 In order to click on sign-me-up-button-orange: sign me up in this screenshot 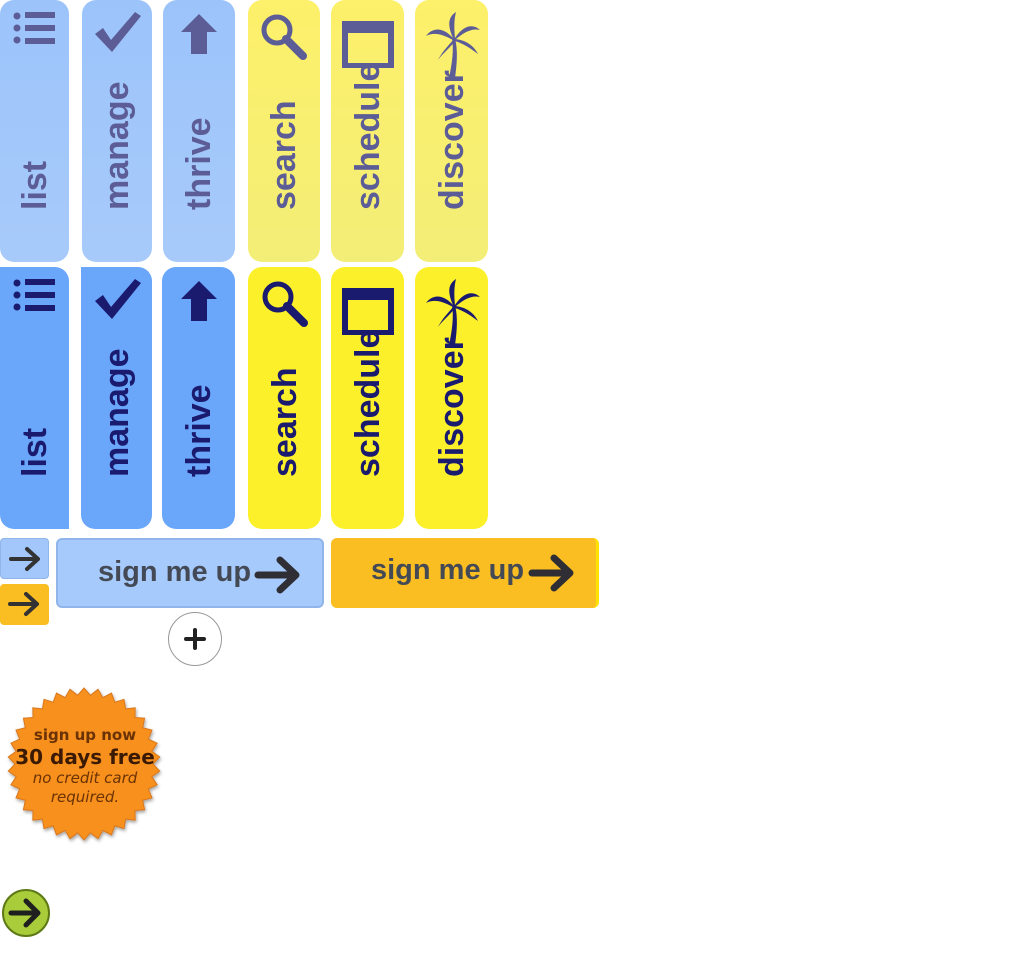, I will do `click(465, 573)`.